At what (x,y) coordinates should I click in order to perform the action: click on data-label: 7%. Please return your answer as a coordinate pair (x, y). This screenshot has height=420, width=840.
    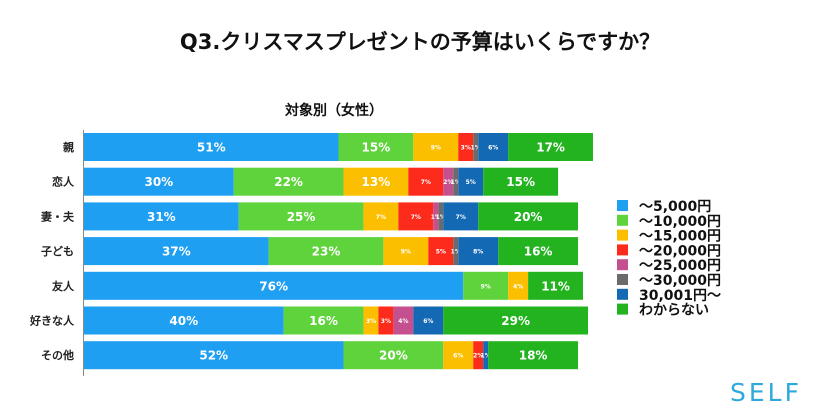
    Looking at the image, I should click on (461, 217).